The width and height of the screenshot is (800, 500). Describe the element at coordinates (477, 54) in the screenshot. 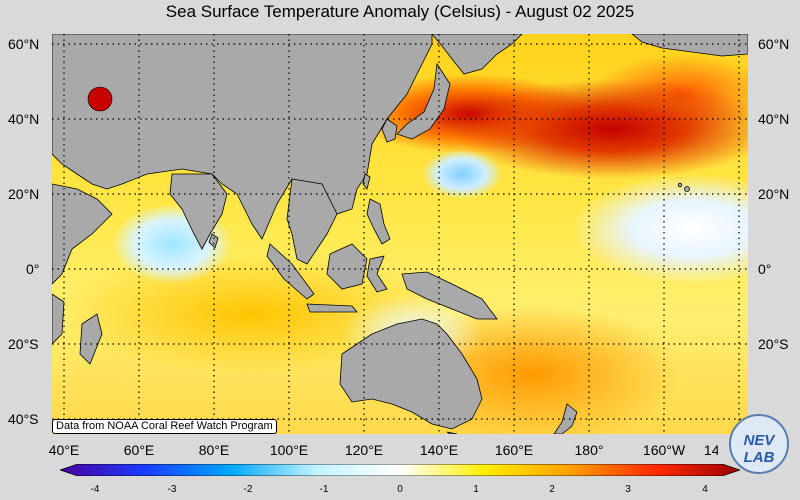

I see `land-kamchatka` at that location.